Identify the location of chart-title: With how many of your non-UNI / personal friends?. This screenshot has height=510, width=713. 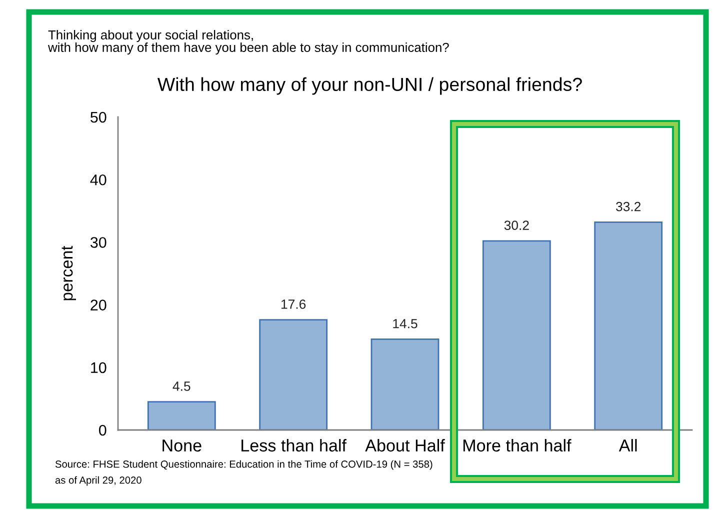
(370, 86).